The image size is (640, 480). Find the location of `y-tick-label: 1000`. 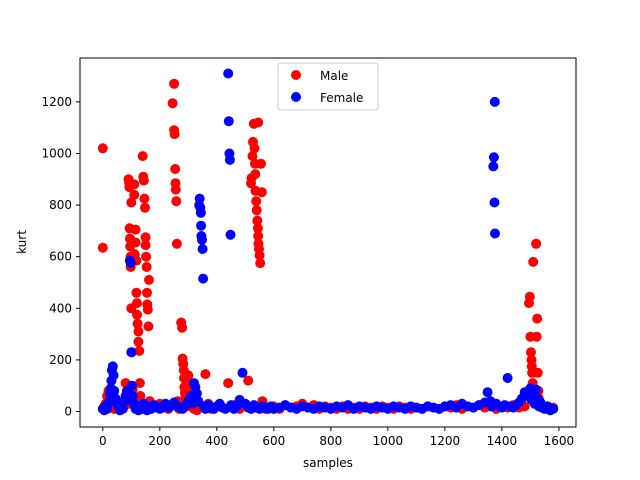

y-tick-label: 1000 is located at coordinates (56, 153).